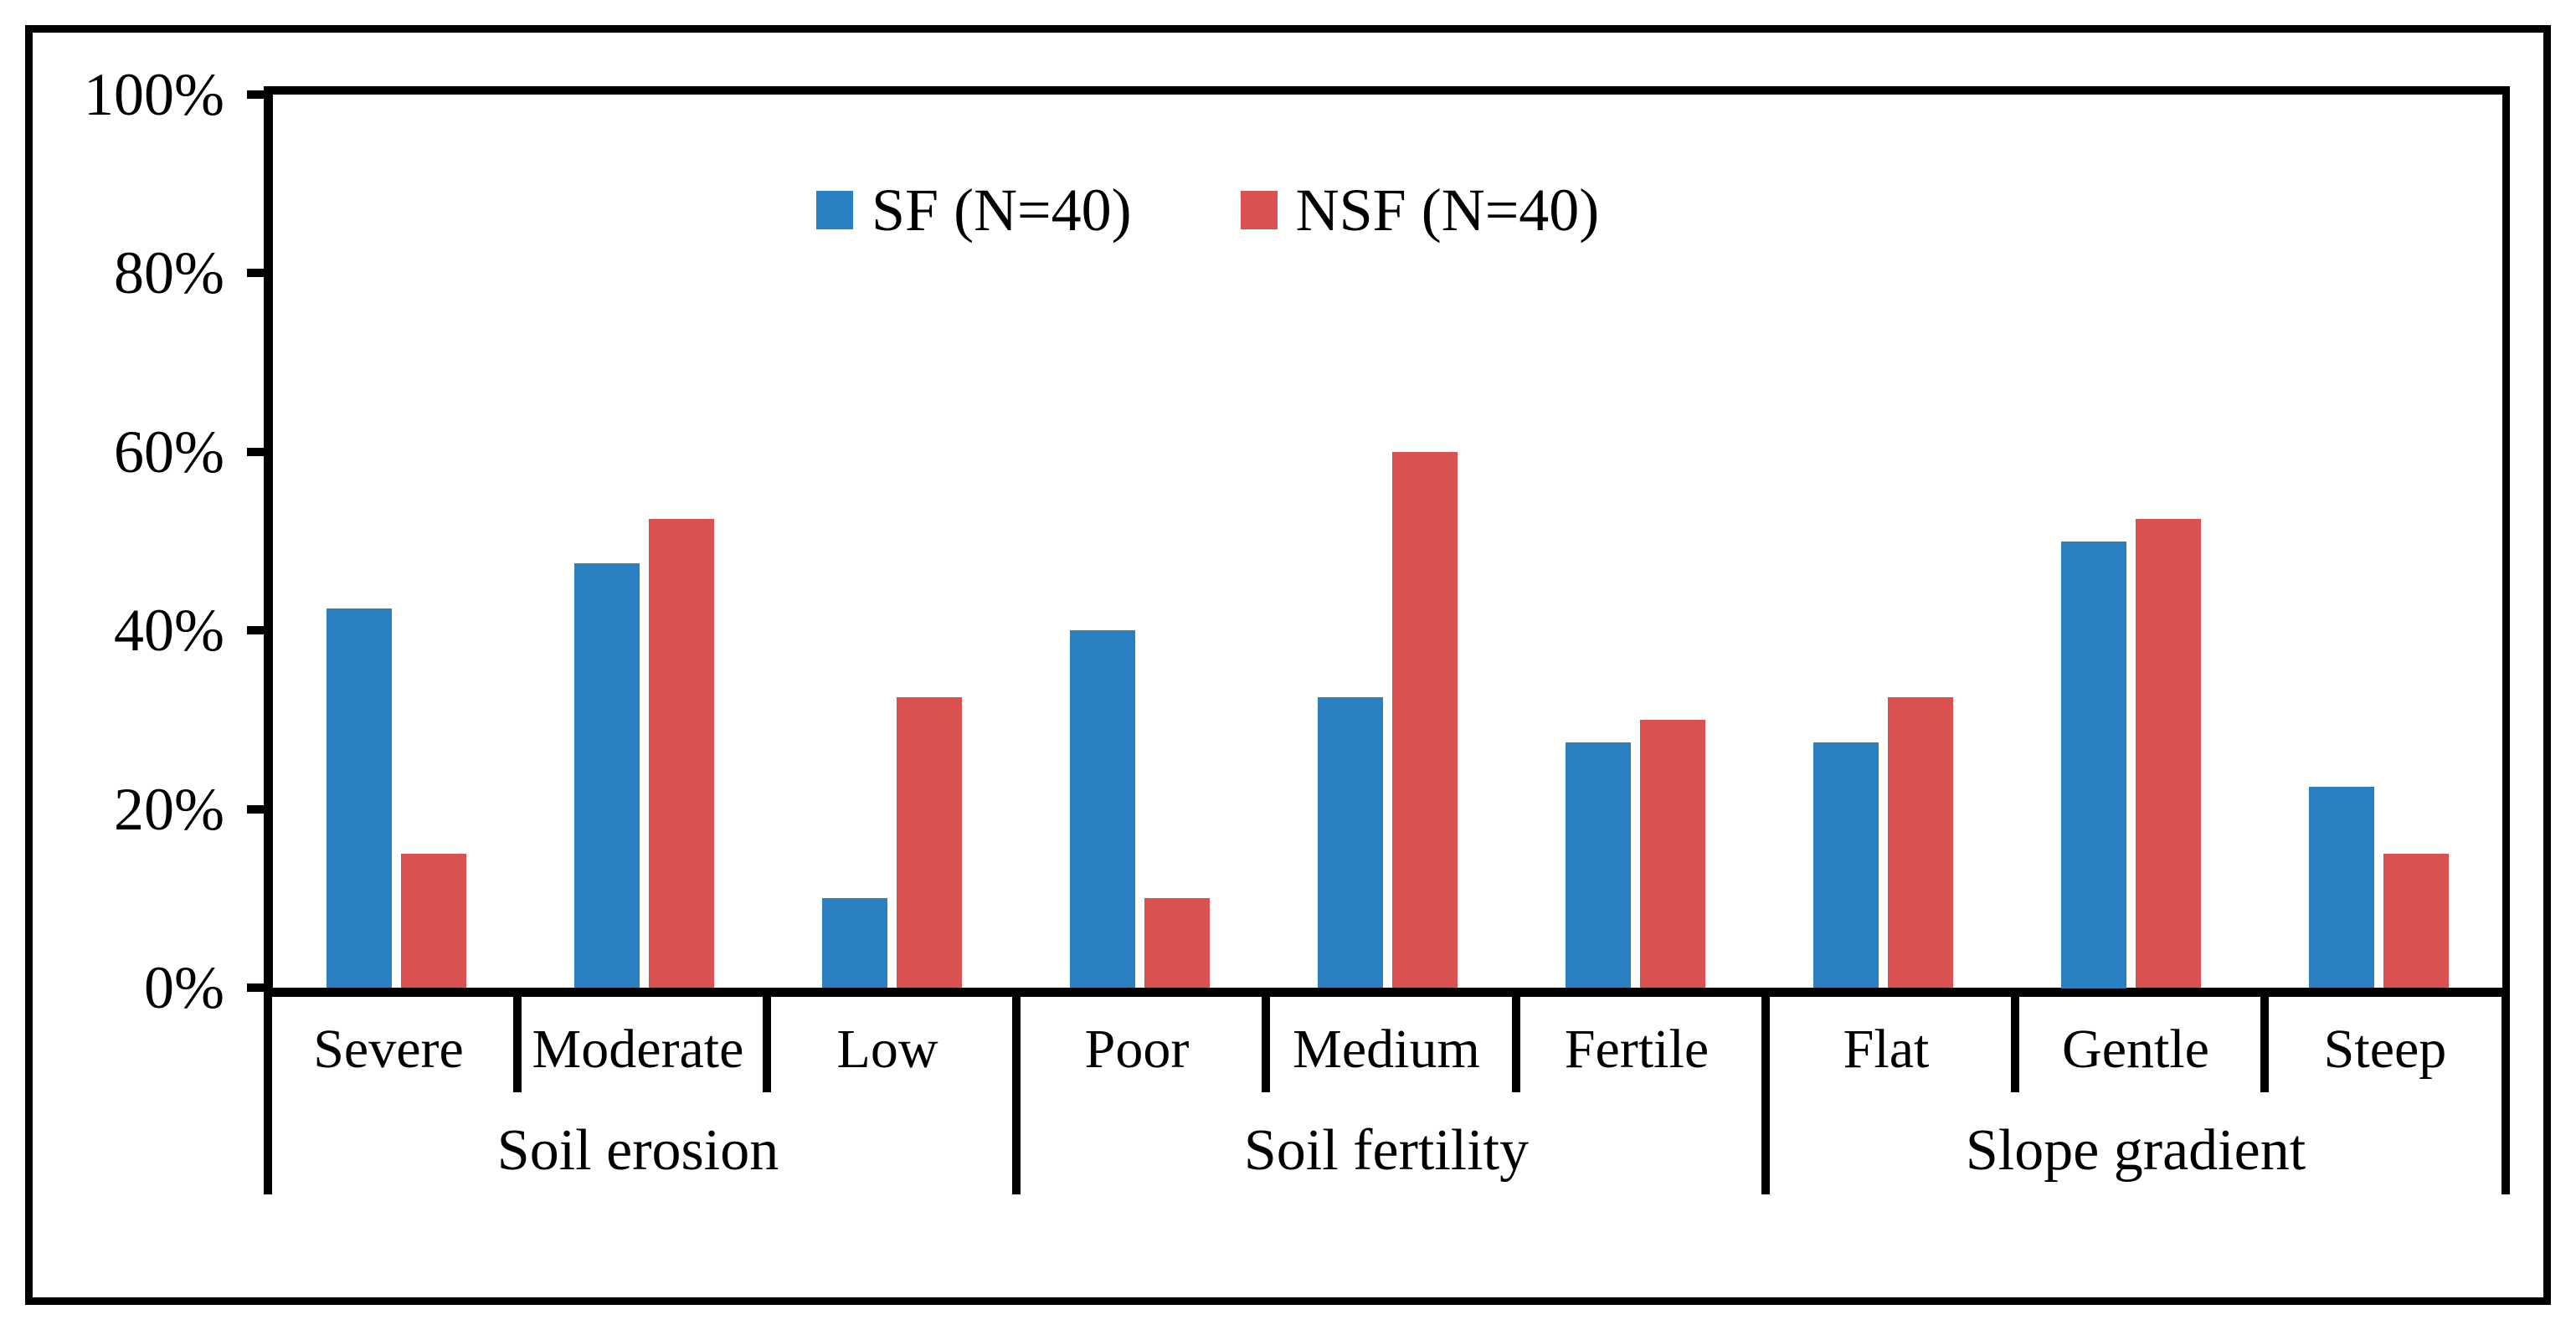  What do you see at coordinates (1425, 720) in the screenshot?
I see `bar-nsf-medium` at bounding box center [1425, 720].